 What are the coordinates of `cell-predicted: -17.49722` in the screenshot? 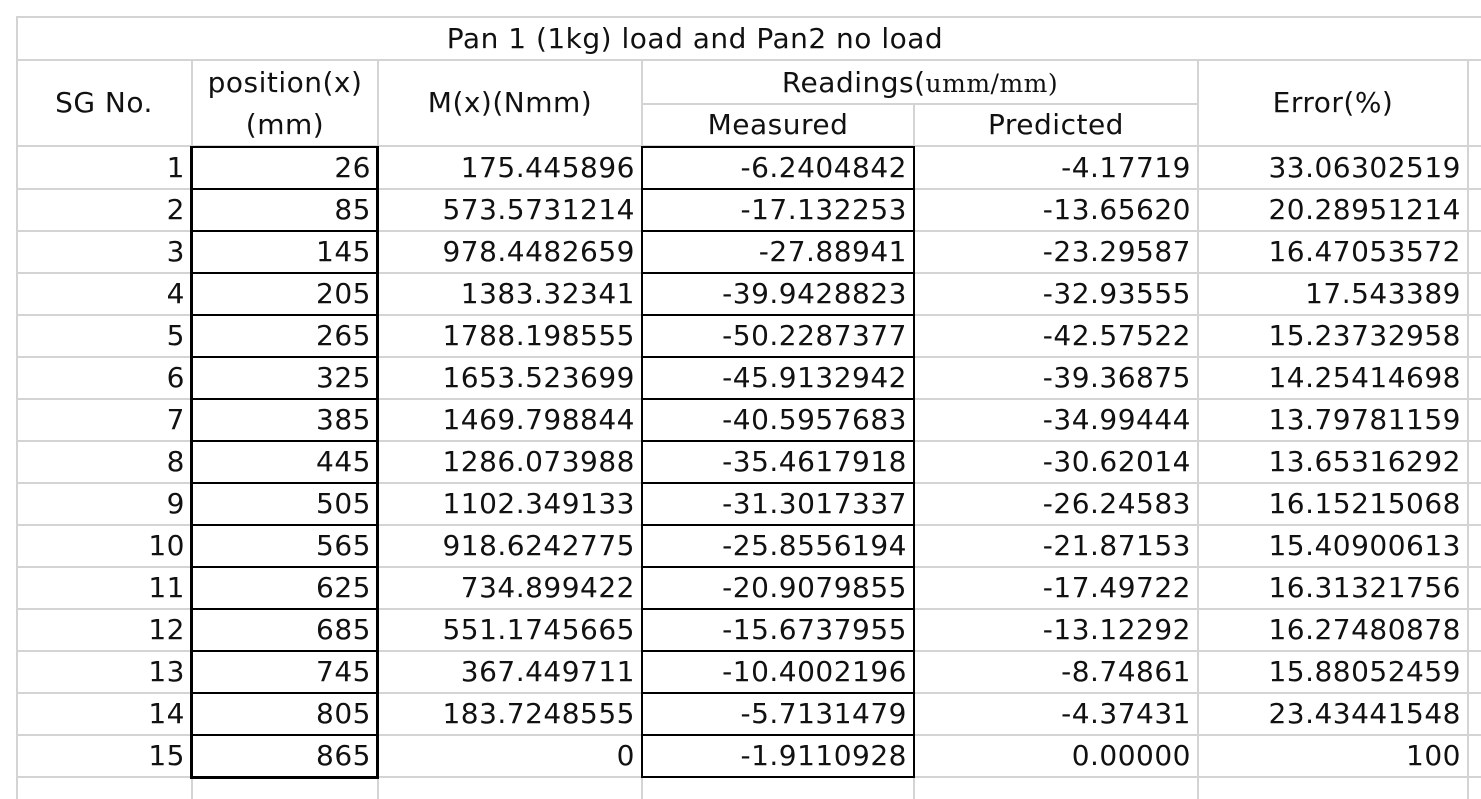 It's located at (1116, 587).